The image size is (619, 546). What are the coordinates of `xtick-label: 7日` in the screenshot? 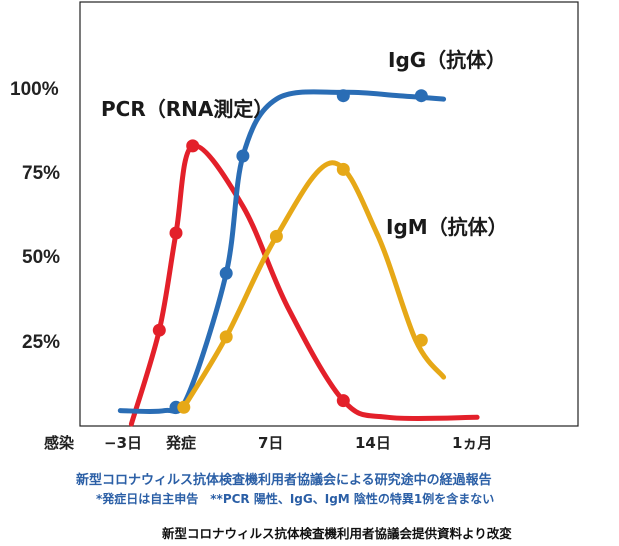 It's located at (270, 443).